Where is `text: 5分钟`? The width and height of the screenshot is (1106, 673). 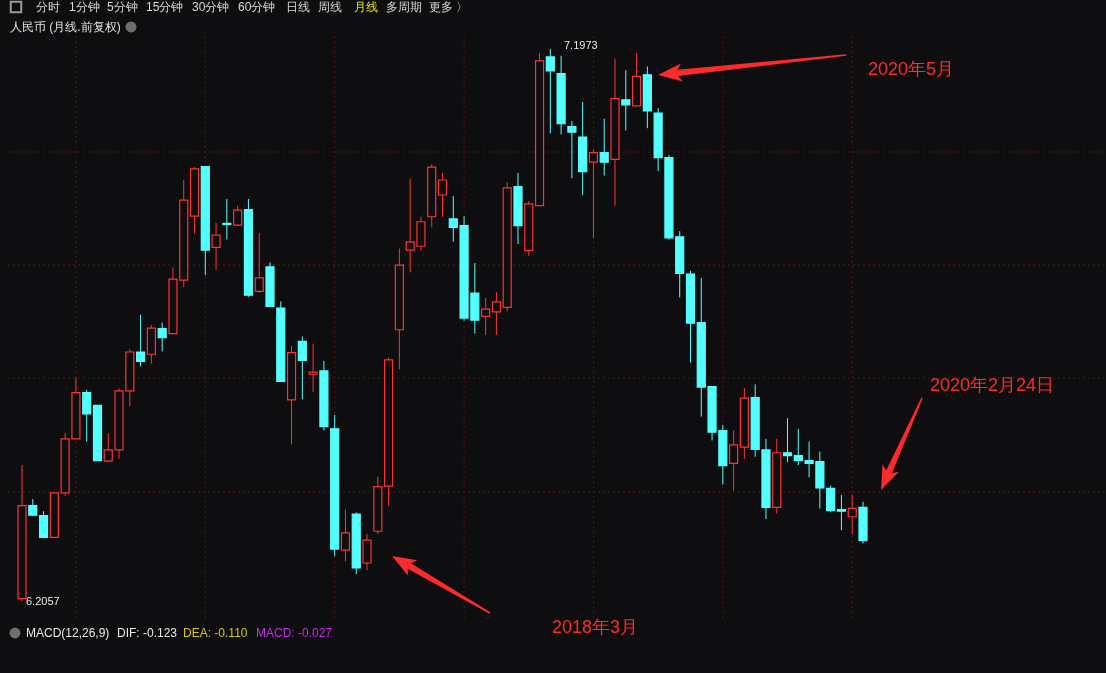 text: 5分钟 is located at coordinates (122, 7).